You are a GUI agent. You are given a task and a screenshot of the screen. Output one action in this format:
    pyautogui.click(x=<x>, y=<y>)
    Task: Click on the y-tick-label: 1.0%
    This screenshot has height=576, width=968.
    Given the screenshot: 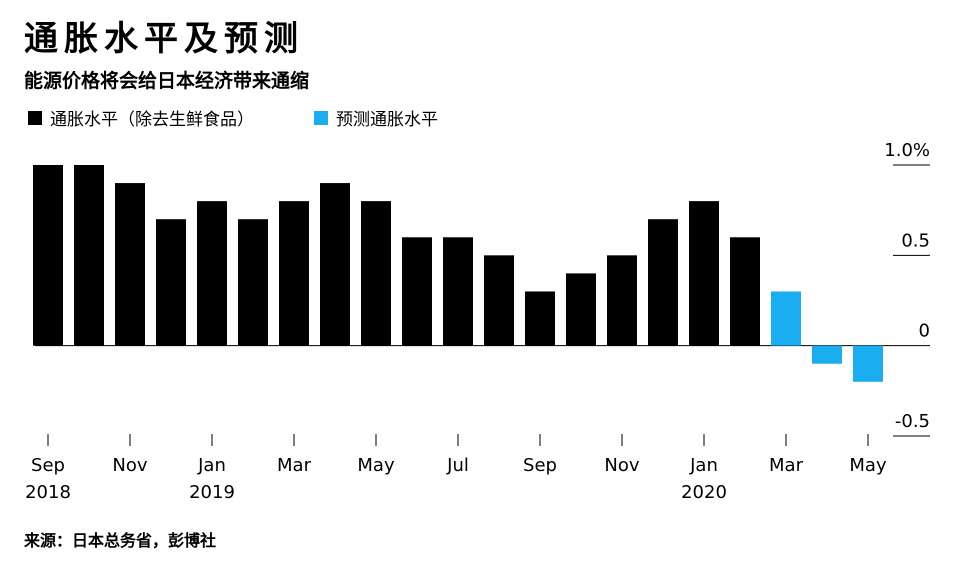 What is the action you would take?
    pyautogui.click(x=907, y=150)
    